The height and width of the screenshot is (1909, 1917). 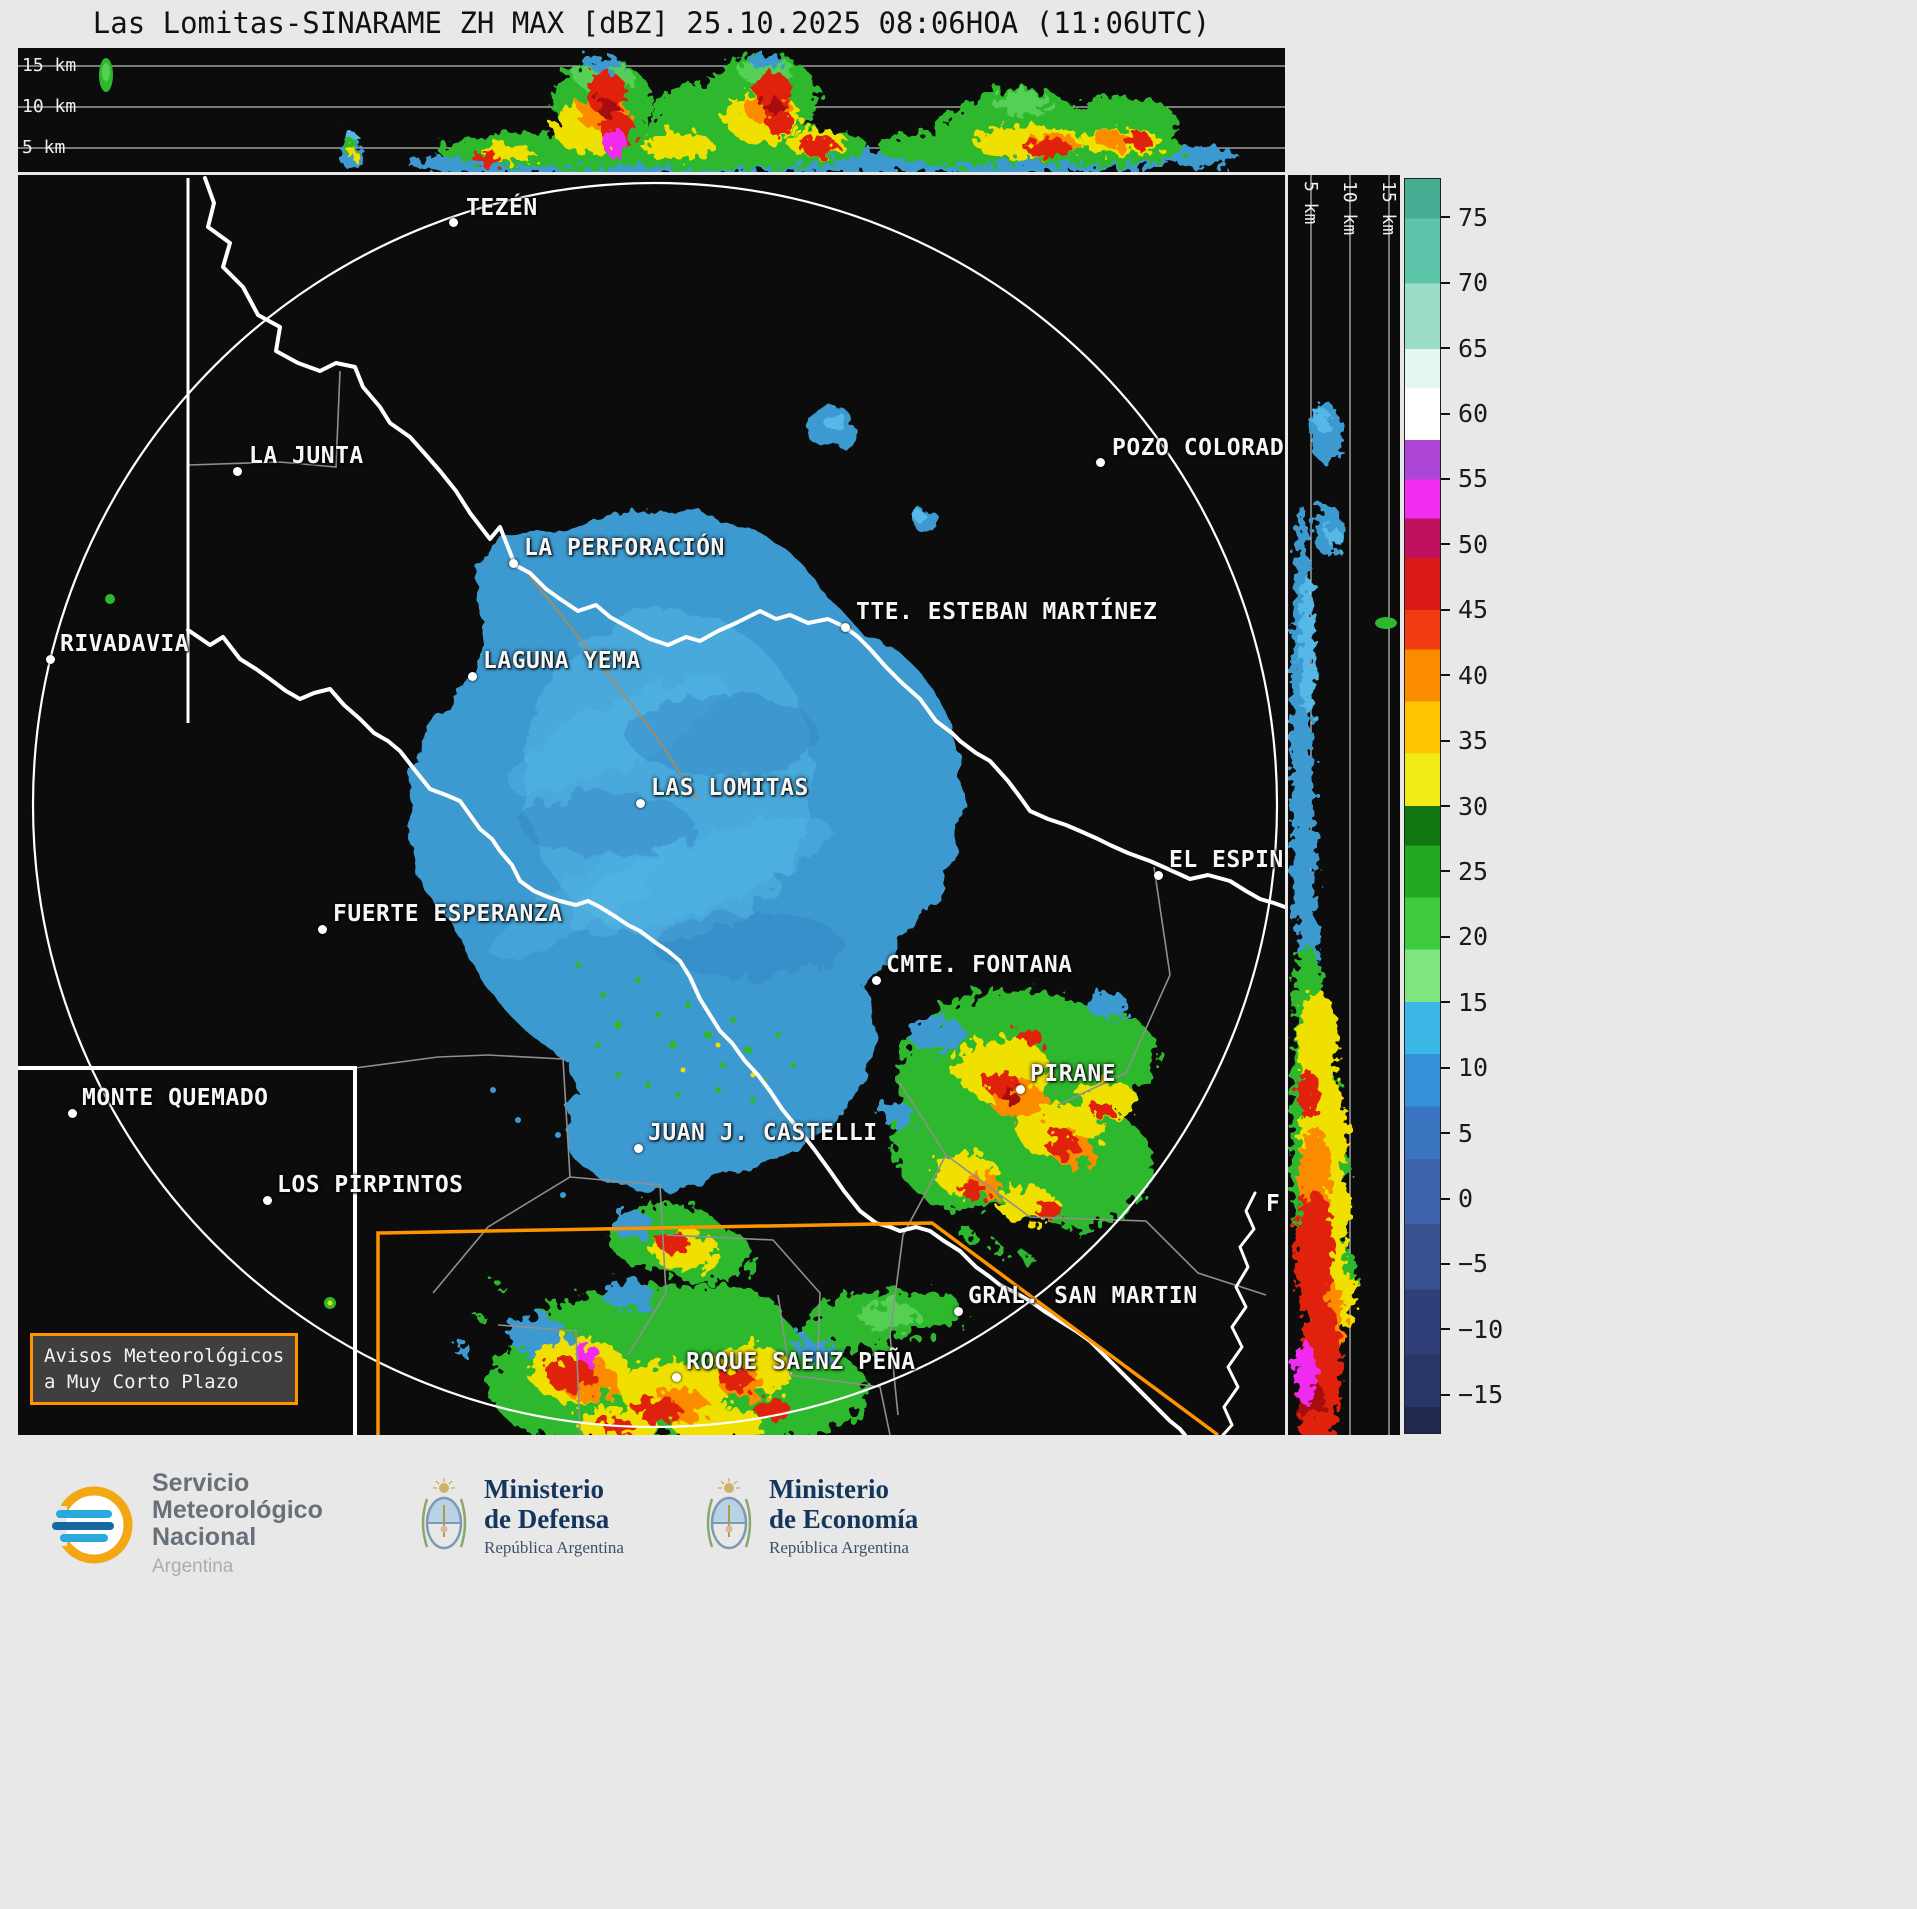 I want to click on smn-line2: Meteorológico, so click(x=237, y=1510).